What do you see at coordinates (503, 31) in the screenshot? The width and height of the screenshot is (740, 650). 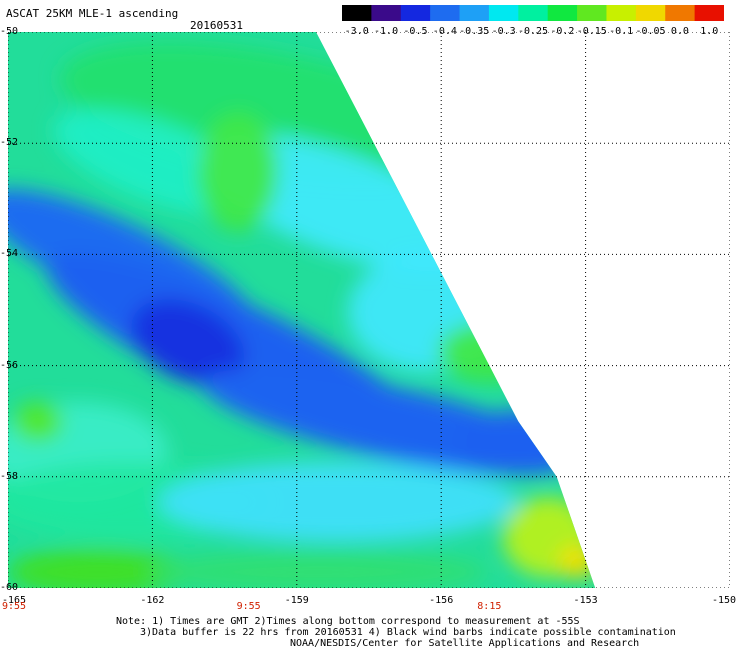 I see `colorbar-label: -0.3` at bounding box center [503, 31].